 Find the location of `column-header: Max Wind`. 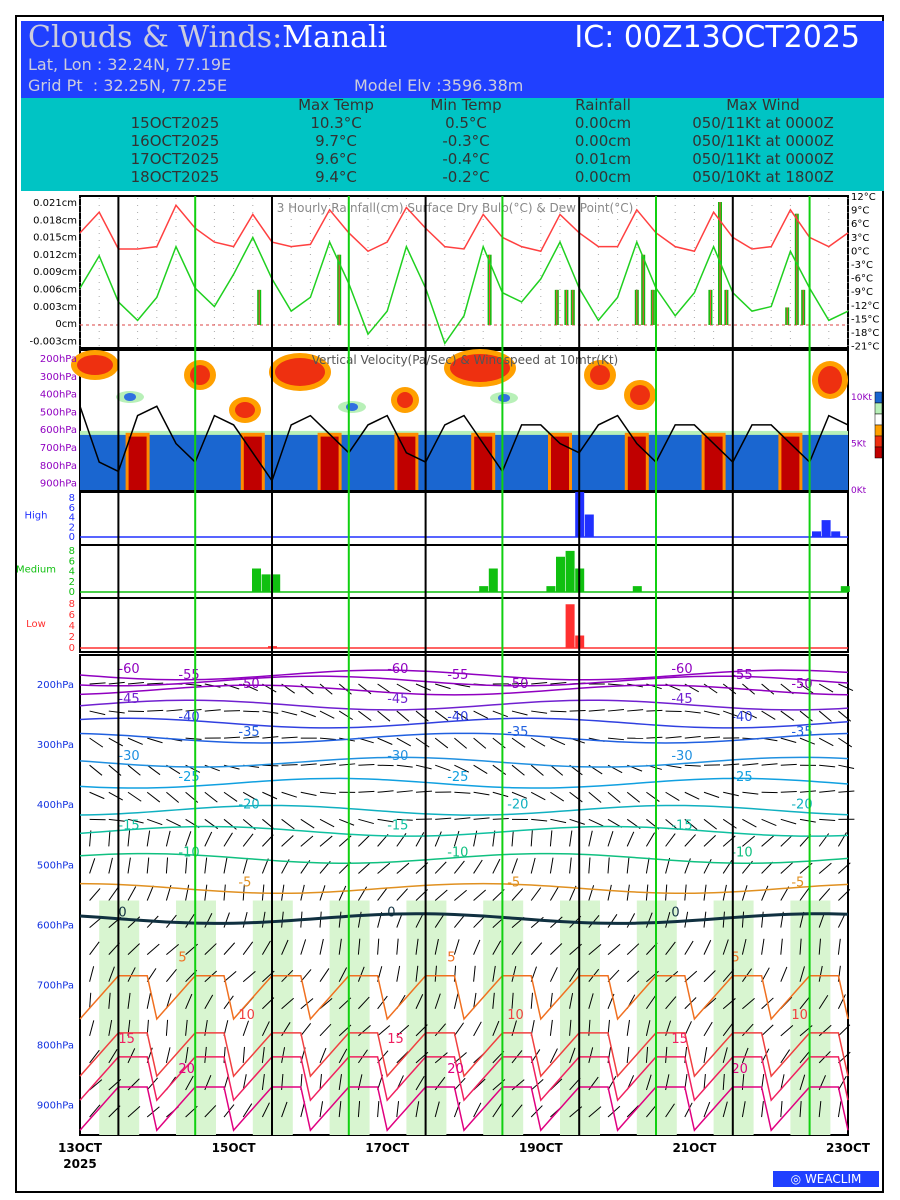

column-header: Max Wind is located at coordinates (763, 105).